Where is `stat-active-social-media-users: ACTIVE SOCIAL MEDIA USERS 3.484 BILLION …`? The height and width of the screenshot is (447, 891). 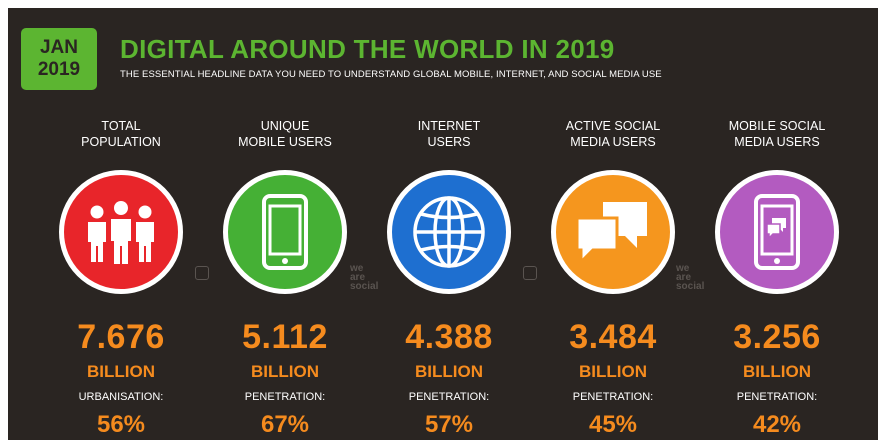 stat-active-social-media-users: ACTIVE SOCIAL MEDIA USERS 3.484 BILLION … is located at coordinates (613, 278).